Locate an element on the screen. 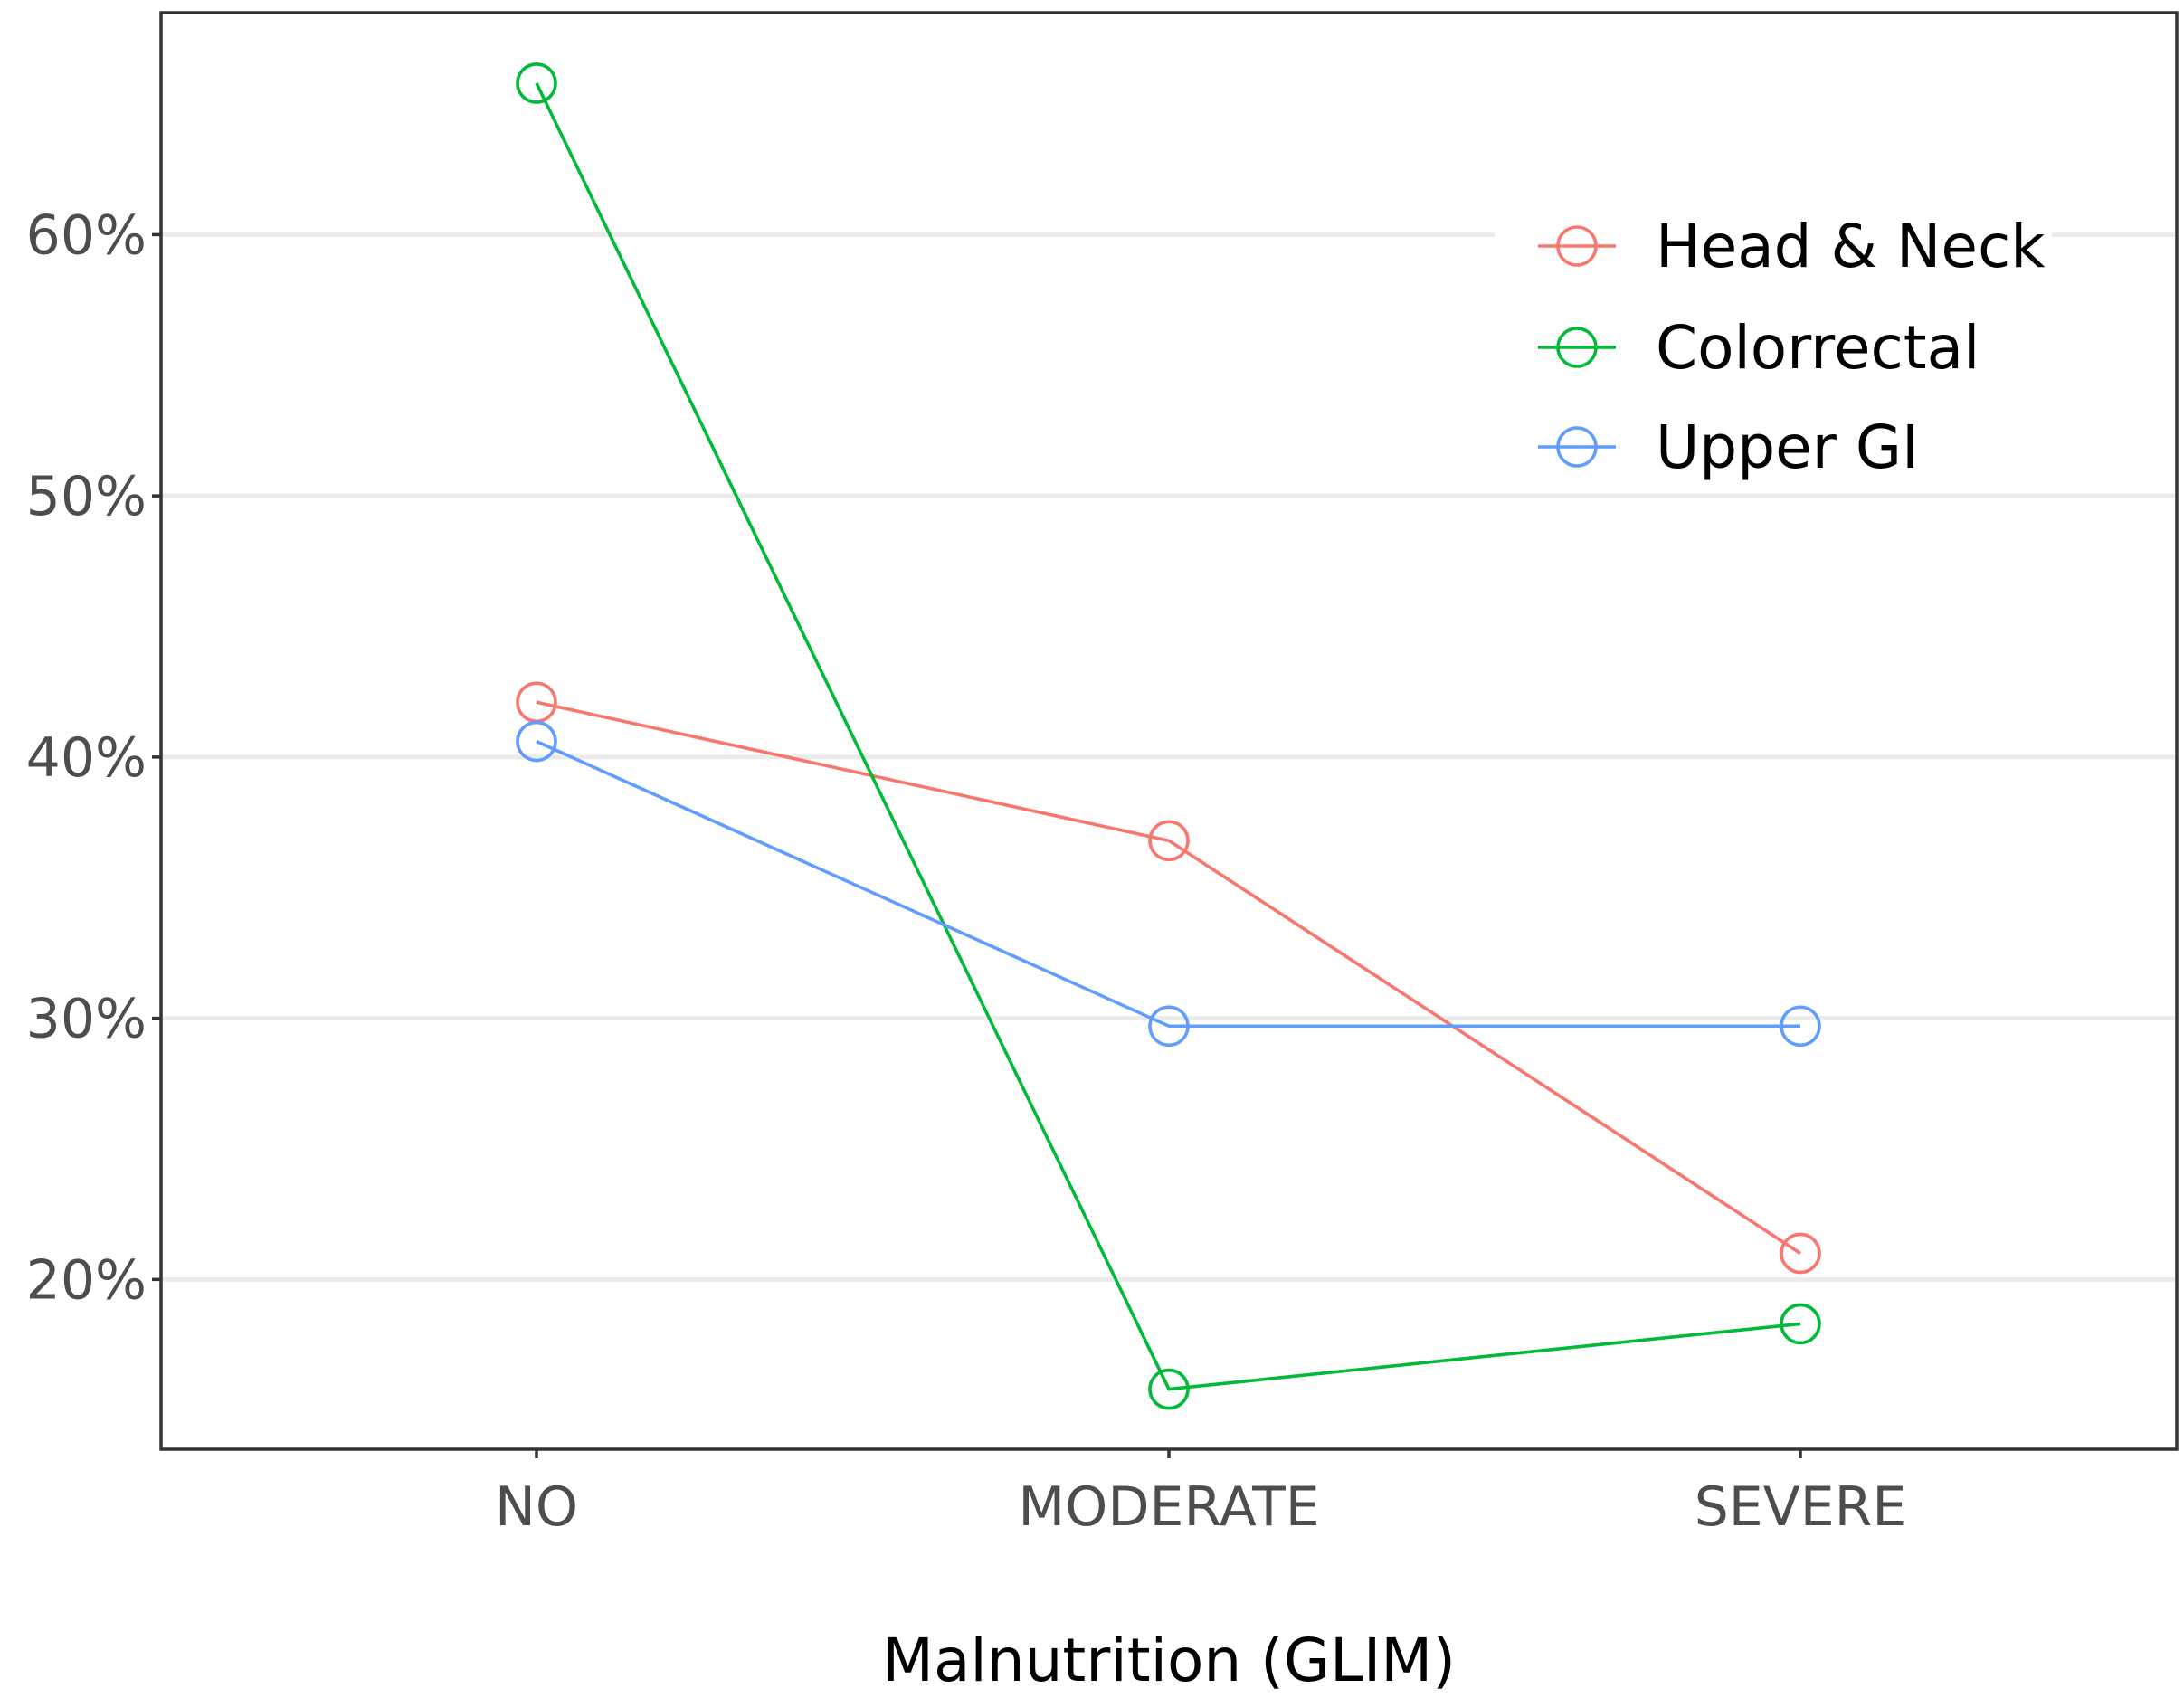 This screenshot has height=1698, width=2184. y-tick-label: 60% is located at coordinates (86, 235).